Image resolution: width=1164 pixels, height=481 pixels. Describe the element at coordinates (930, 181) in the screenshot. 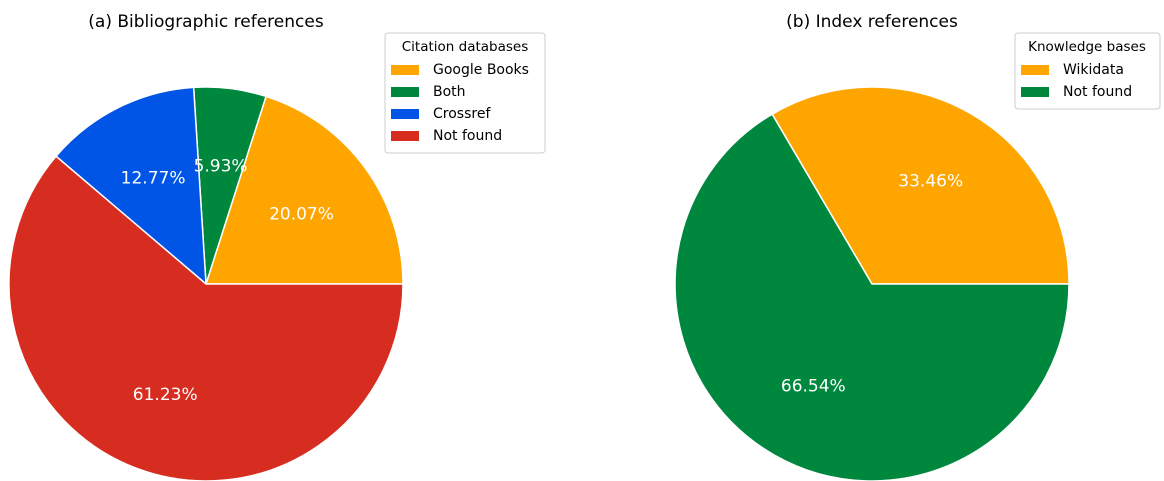

I see `pie-percent-label: 33.46%` at that location.